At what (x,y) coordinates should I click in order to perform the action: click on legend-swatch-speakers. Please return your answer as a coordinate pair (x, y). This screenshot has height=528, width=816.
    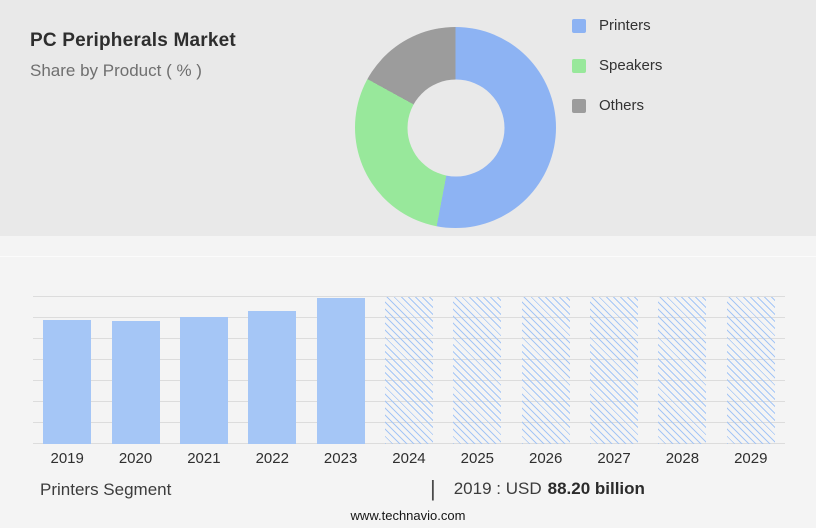
    Looking at the image, I should click on (579, 65).